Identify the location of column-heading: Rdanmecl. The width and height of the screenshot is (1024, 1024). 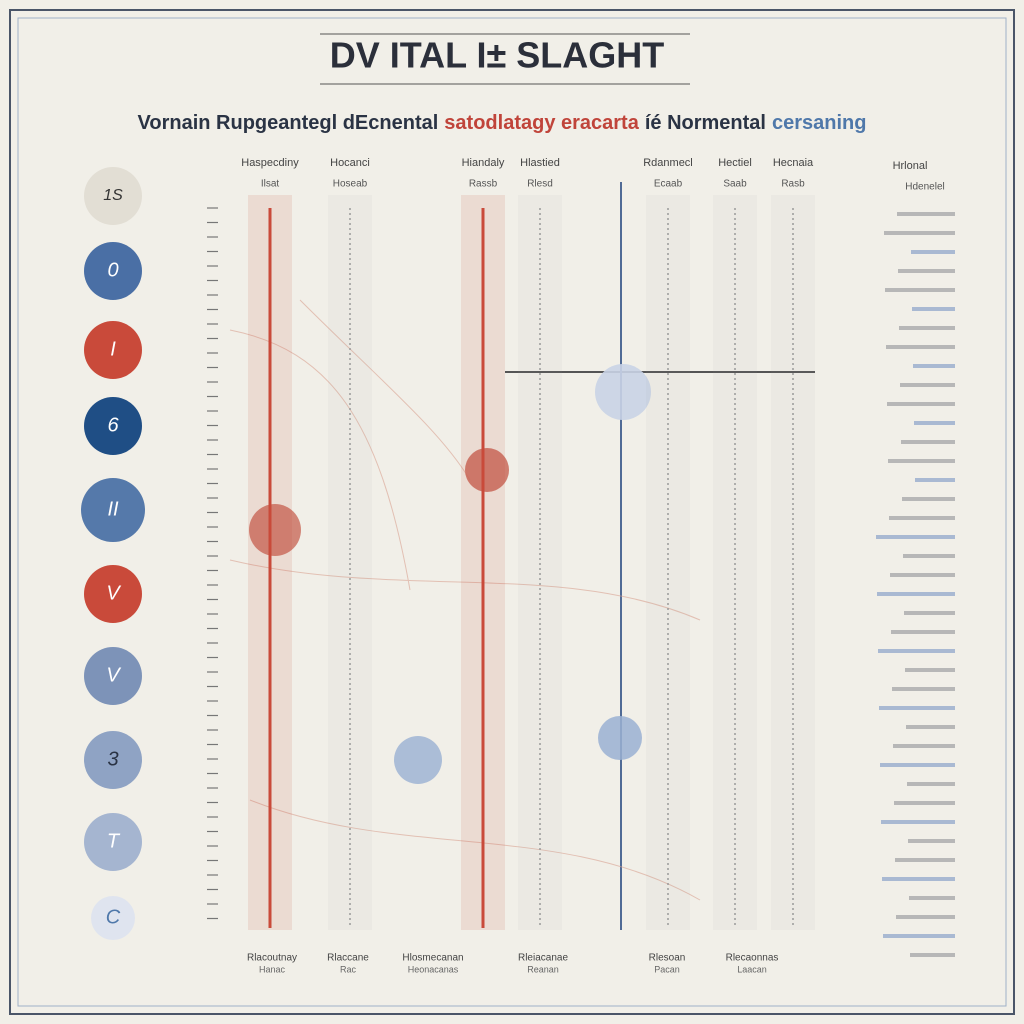
(668, 163).